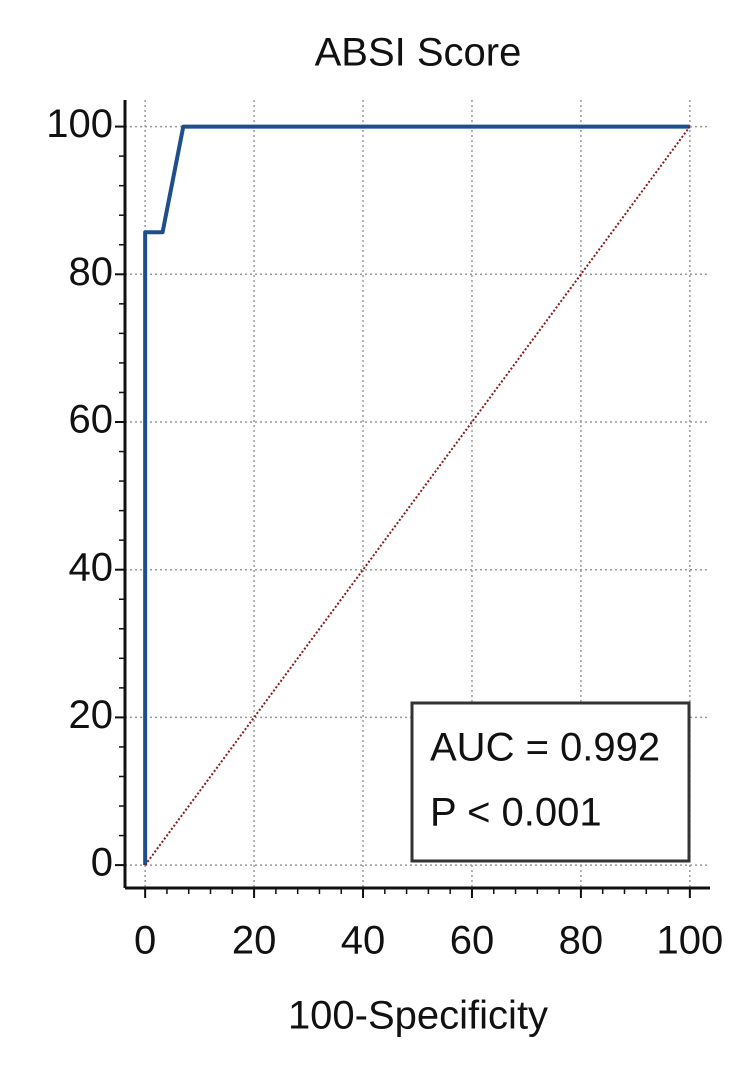 The image size is (750, 1074). I want to click on x-tick-label: 80, so click(581, 941).